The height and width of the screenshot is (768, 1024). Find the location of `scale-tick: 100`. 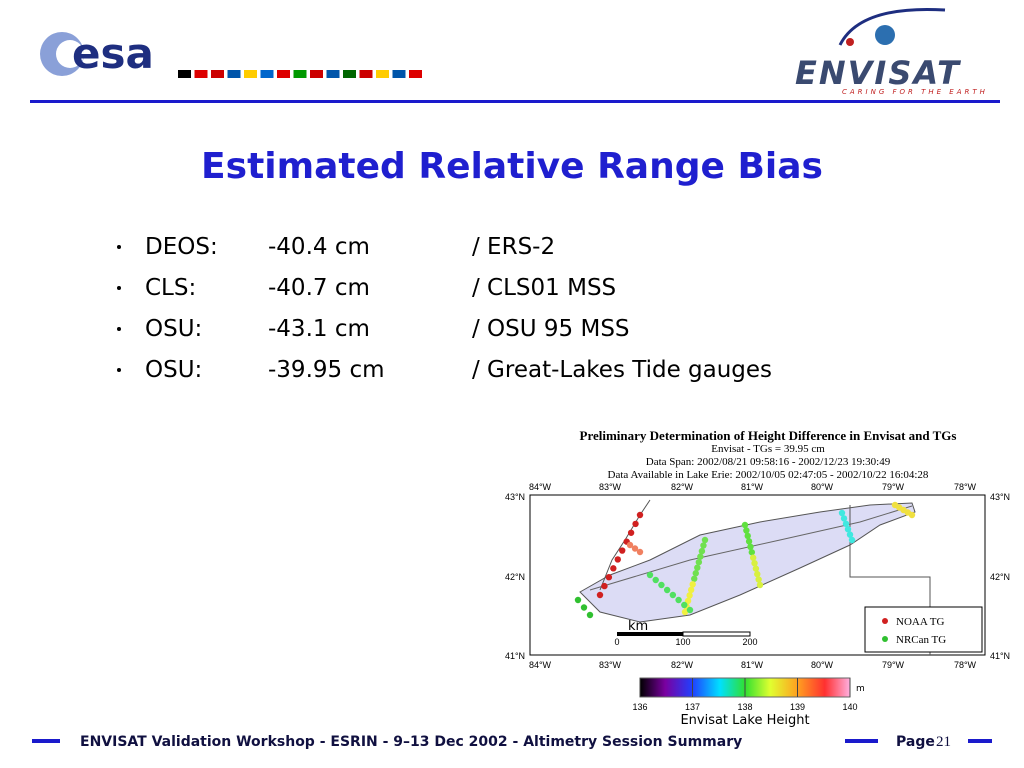

scale-tick: 100 is located at coordinates (682, 642).